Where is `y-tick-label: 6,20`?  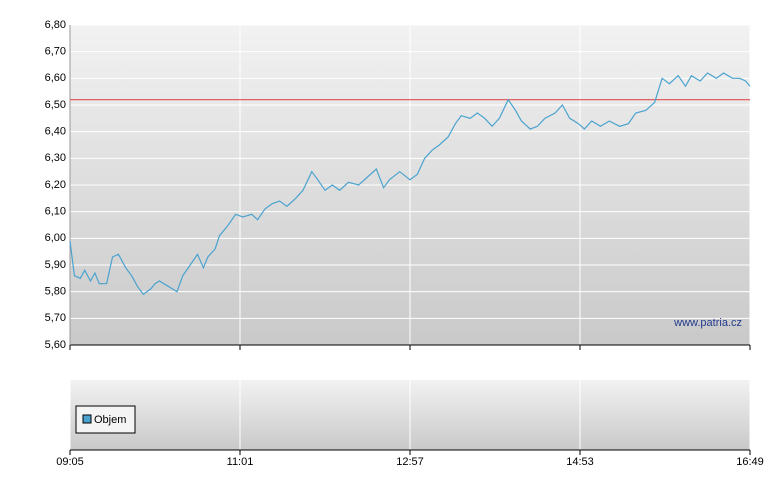 y-tick-label: 6,20 is located at coordinates (55, 185).